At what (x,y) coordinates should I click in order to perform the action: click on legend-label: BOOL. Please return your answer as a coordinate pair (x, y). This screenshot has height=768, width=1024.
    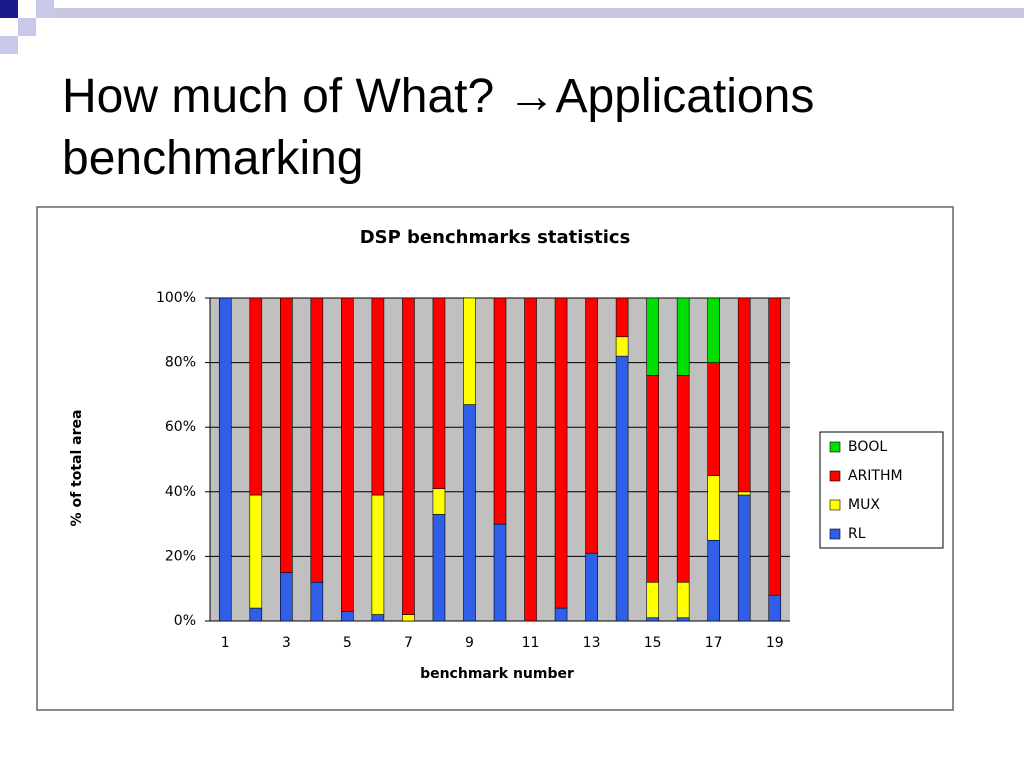
    Looking at the image, I should click on (867, 447).